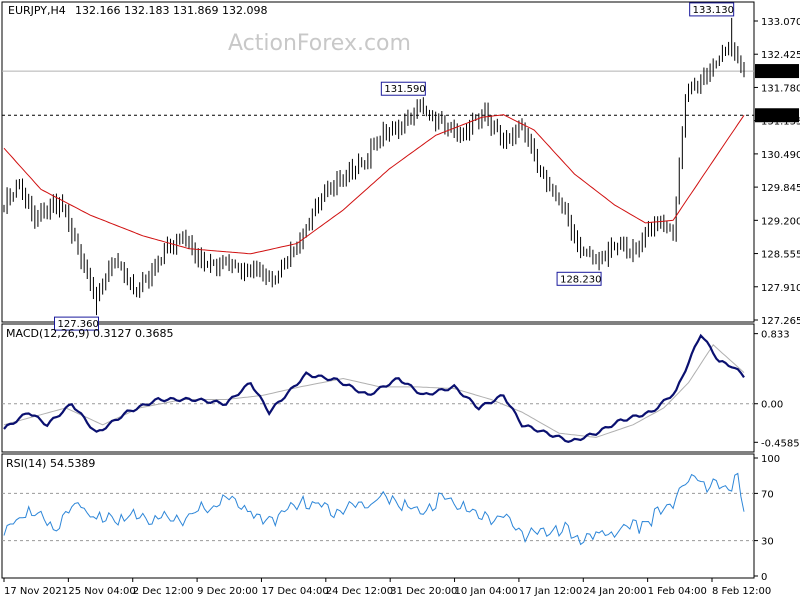 This screenshot has width=800, height=604. What do you see at coordinates (780, 22) in the screenshot?
I see `price-tick-label: 133.070` at bounding box center [780, 22].